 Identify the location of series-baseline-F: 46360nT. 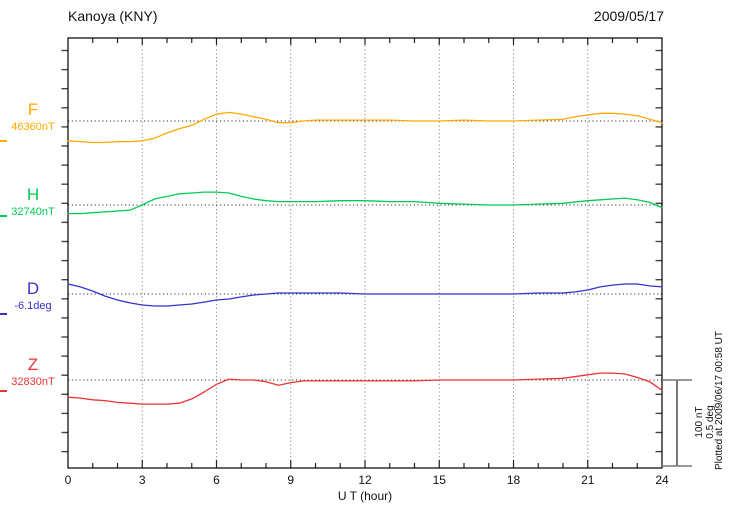
(33, 127).